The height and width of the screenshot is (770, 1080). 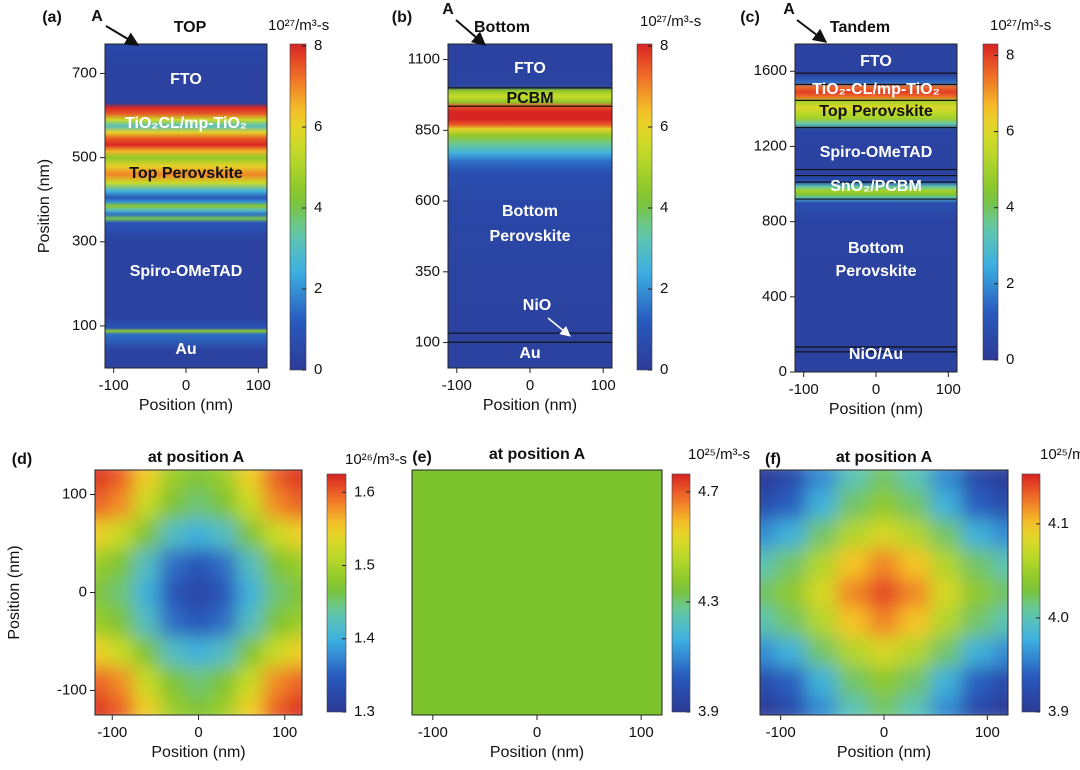 I want to click on y-tick-label: 800, so click(x=774, y=221).